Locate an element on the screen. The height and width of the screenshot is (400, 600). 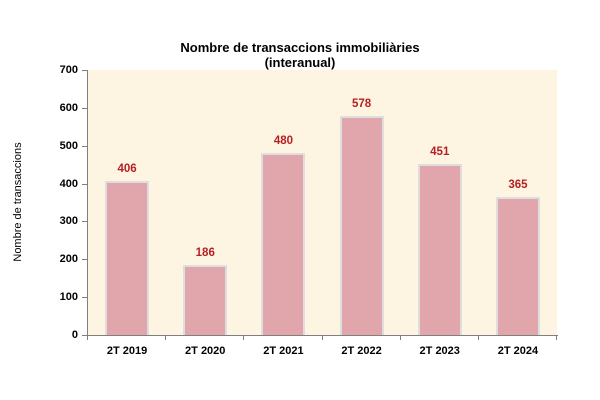
chart-title: Nombre de transaccions immobiliàries is located at coordinates (300, 47).